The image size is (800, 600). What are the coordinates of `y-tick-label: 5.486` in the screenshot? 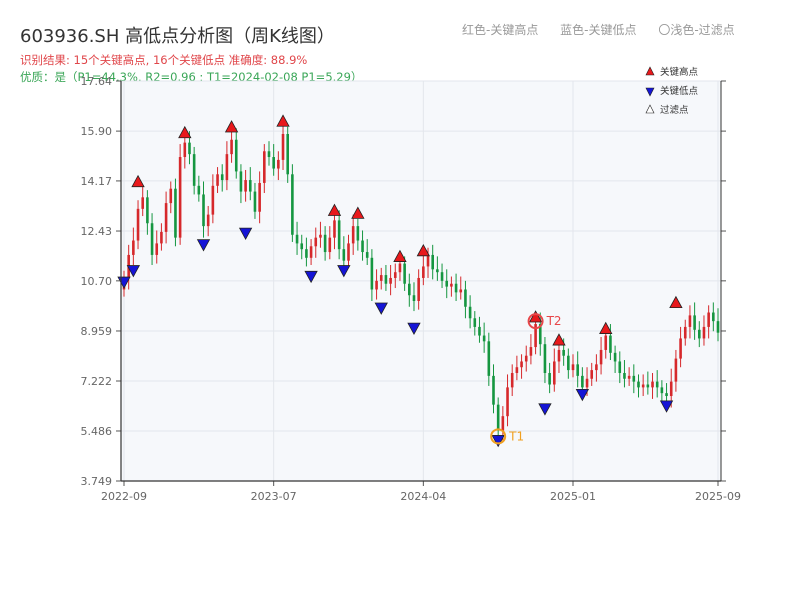 It's located at (97, 431).